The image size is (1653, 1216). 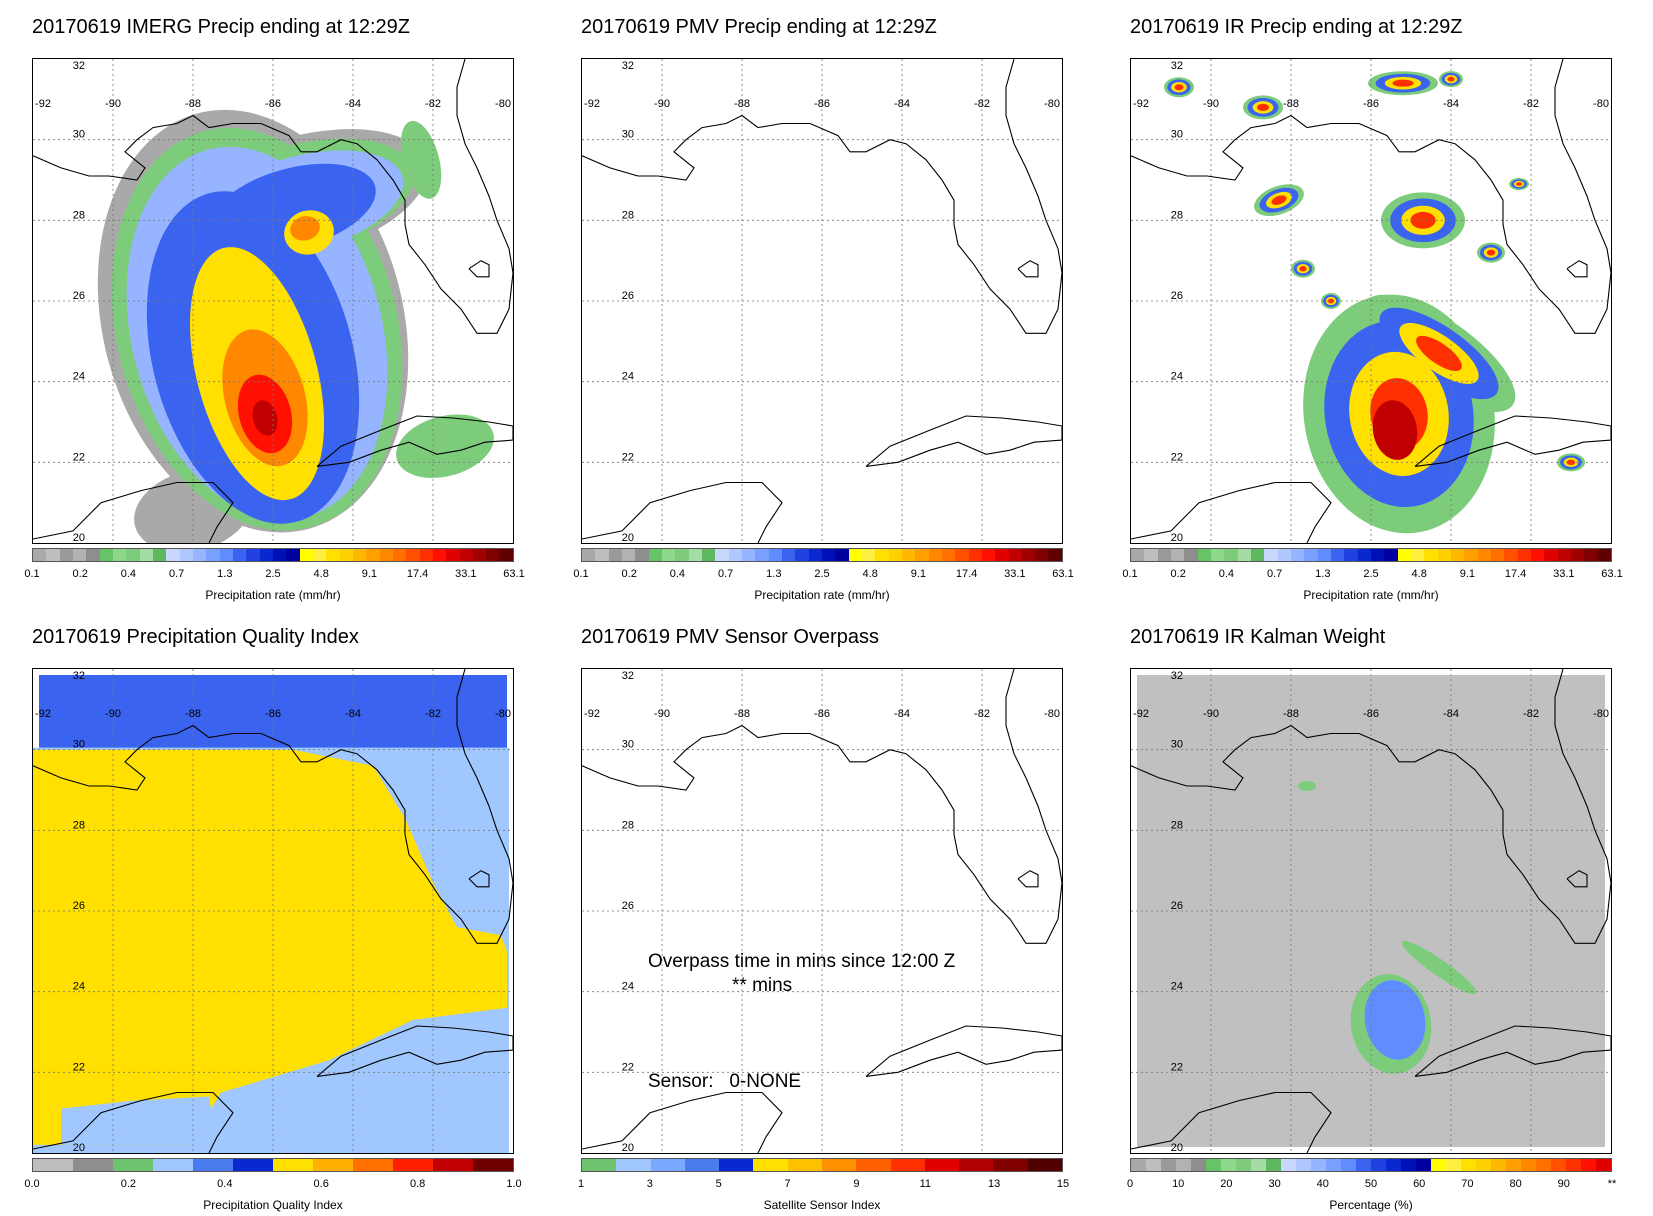 What do you see at coordinates (662, 104) in the screenshot?
I see `longitude-label: -90` at bounding box center [662, 104].